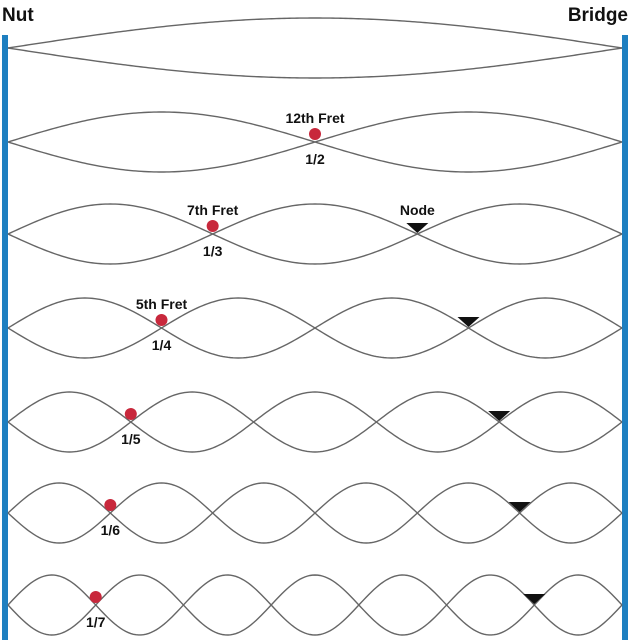 This screenshot has width=630, height=640. I want to click on harmonic-row-3: 1/3 7th Fret Node, so click(315, 233).